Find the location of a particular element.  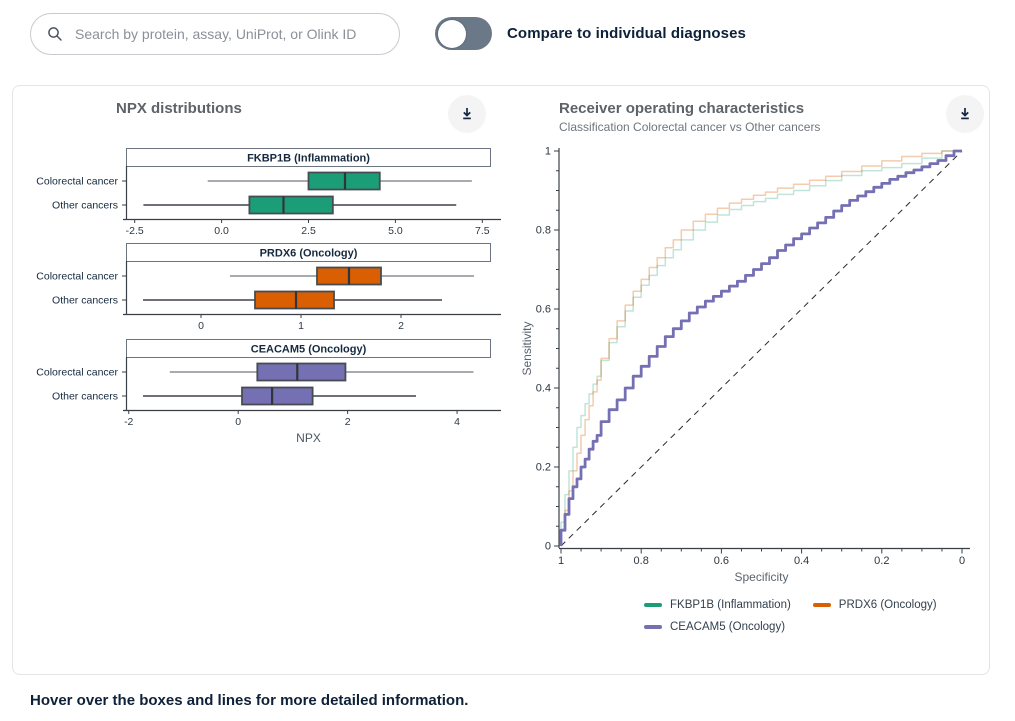

y-tick-label: 1 is located at coordinates (548, 152).